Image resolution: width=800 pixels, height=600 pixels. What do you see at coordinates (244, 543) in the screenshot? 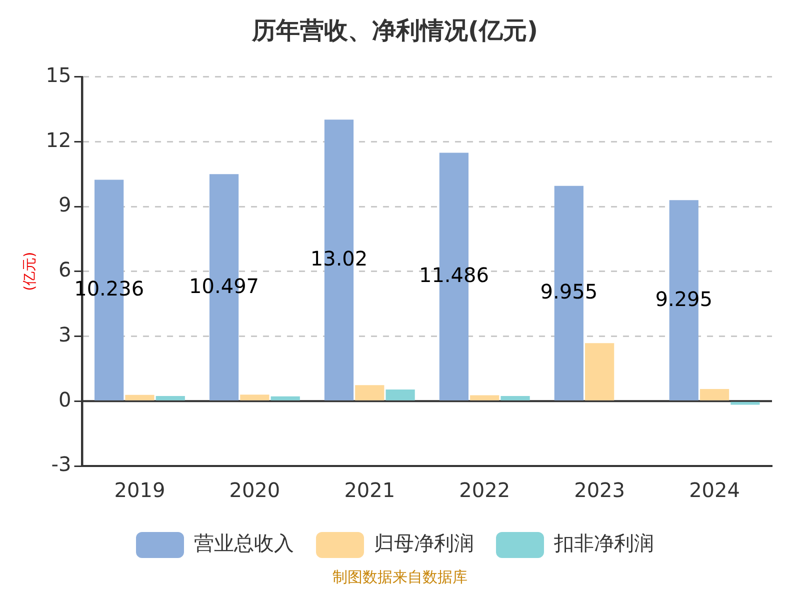
I see `legend-label: 营业总收入` at bounding box center [244, 543].